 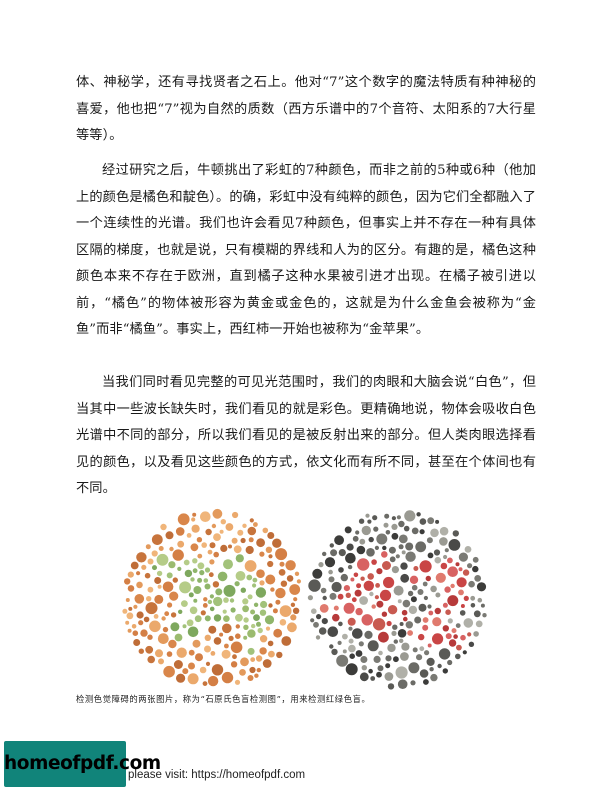 I want to click on site-logo: homeofpdf.com, so click(x=82, y=764).